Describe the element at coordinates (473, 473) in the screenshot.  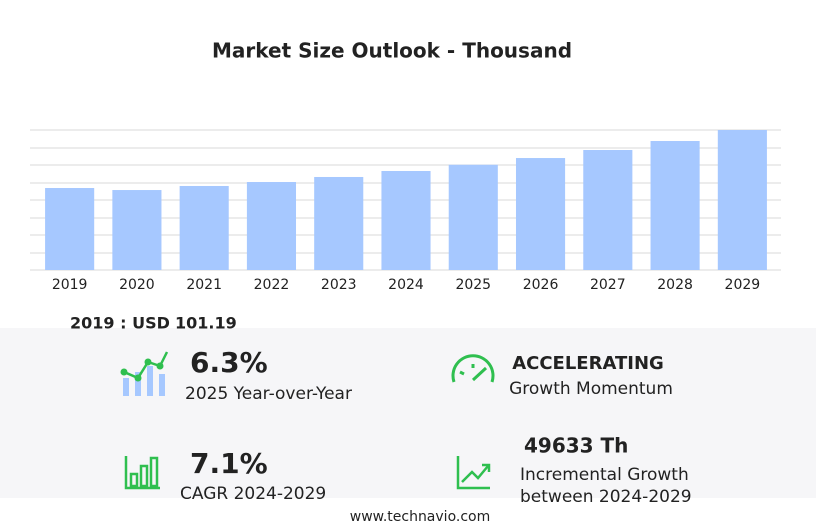
I see `incremental-icon` at that location.